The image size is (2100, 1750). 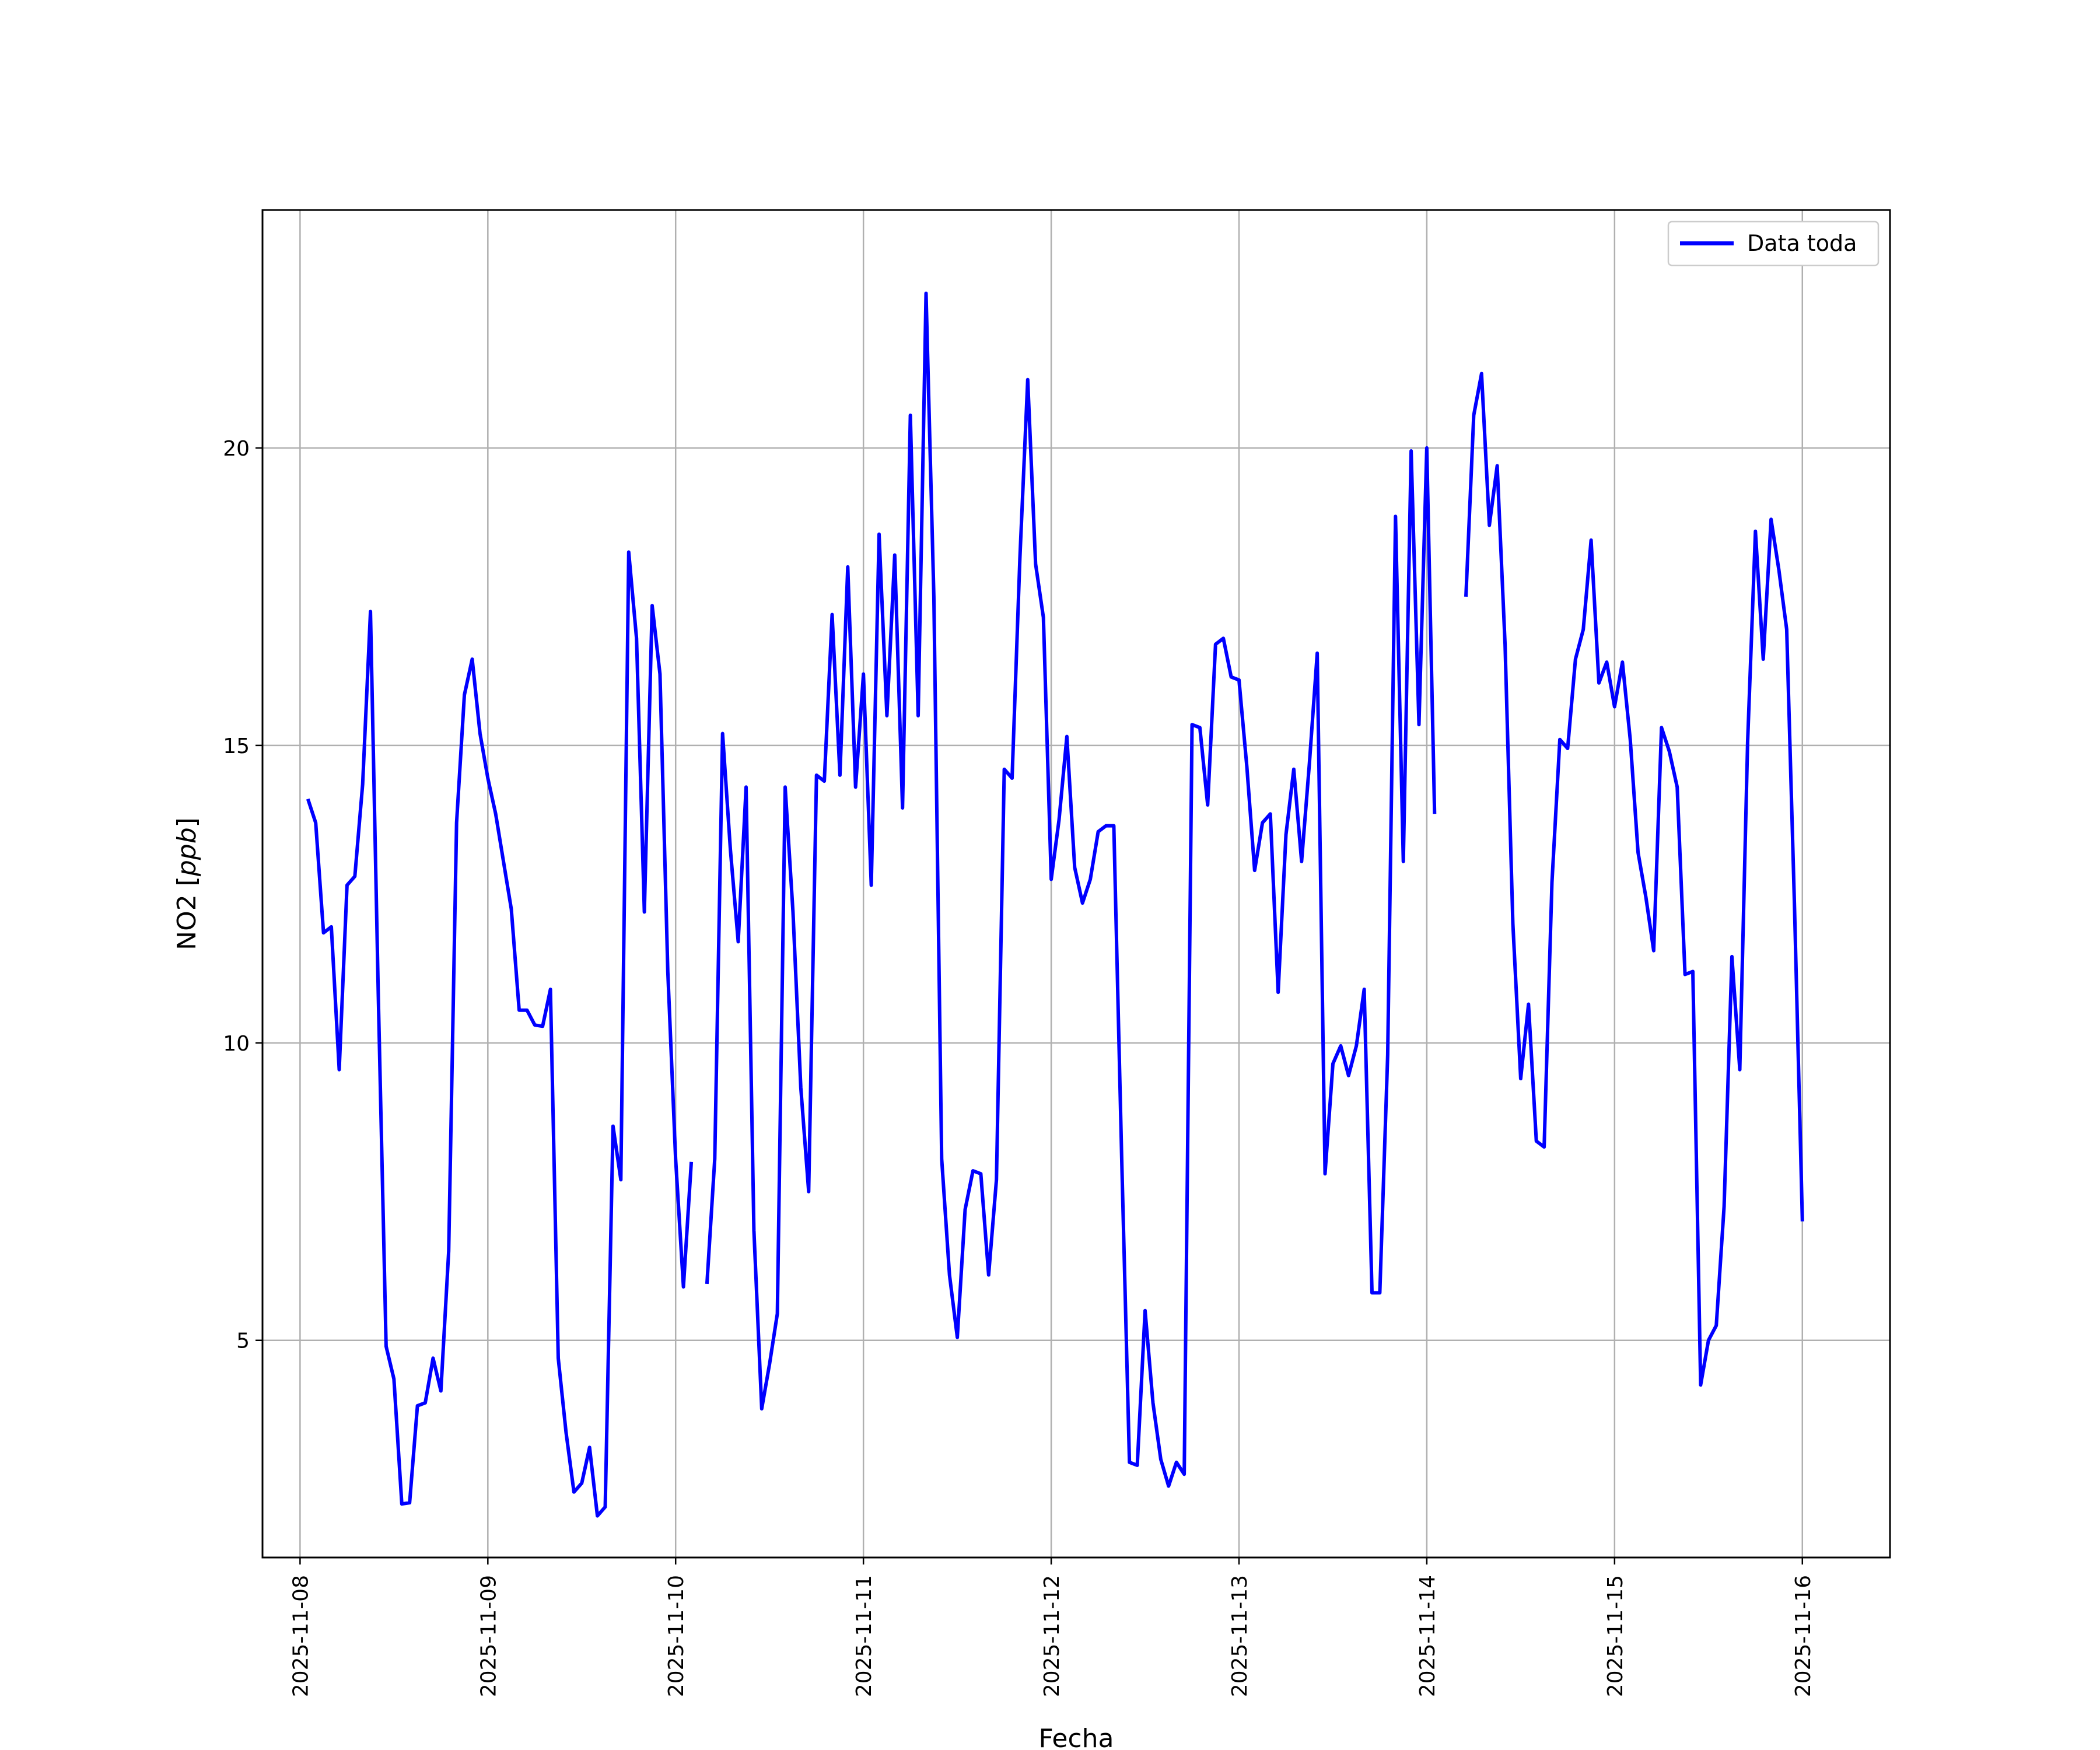 What do you see at coordinates (187, 852) in the screenshot?
I see `y-axis-title-unit: ppb` at bounding box center [187, 852].